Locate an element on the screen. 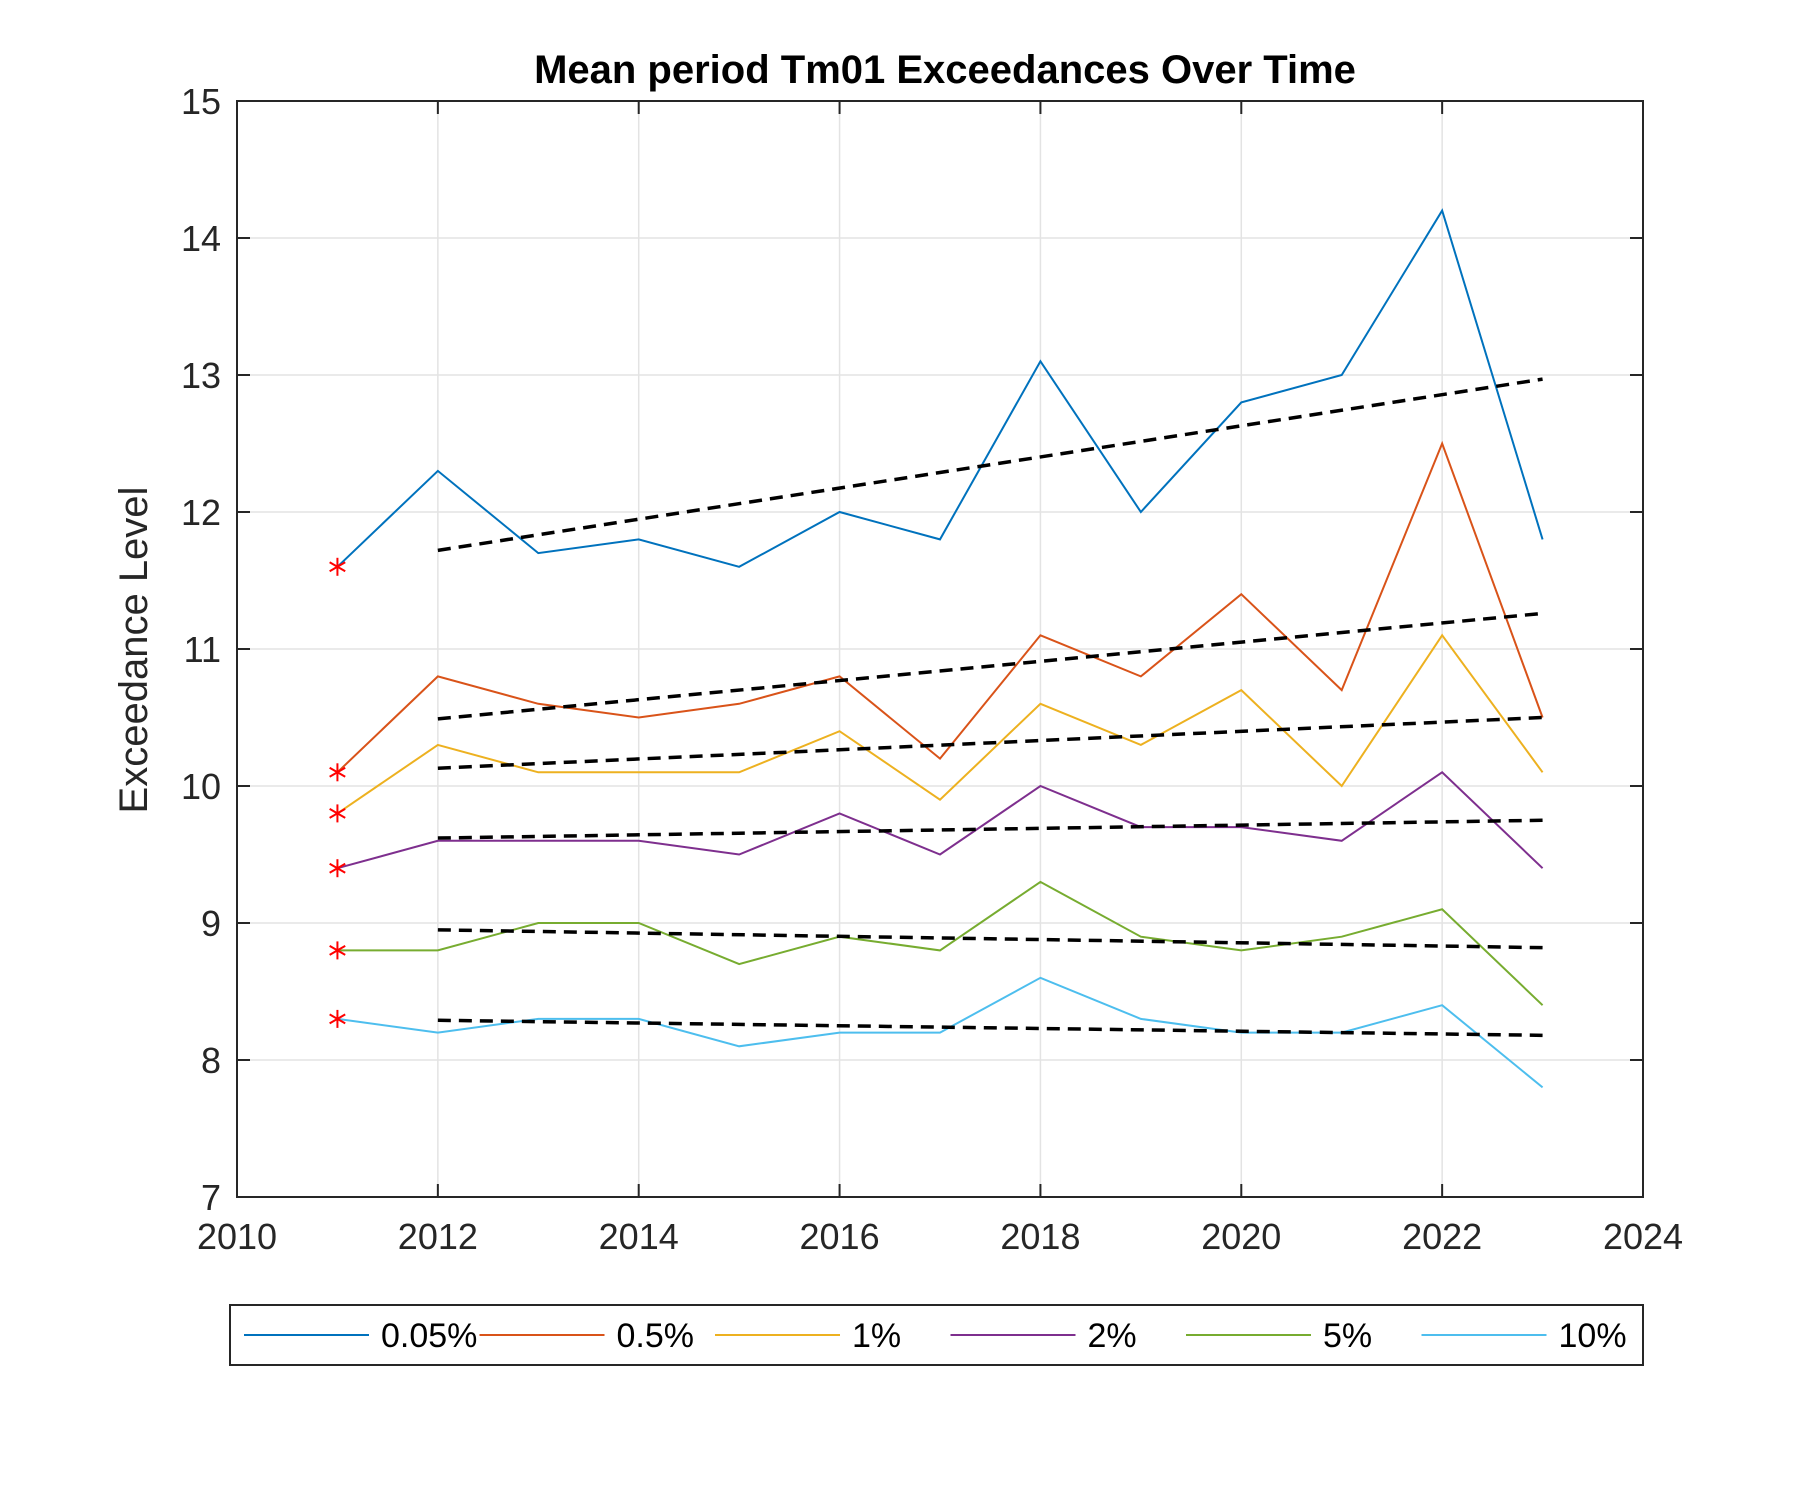 Image resolution: width=1800 pixels, height=1500 pixels. series-line-0-5pct is located at coordinates (940, 607).